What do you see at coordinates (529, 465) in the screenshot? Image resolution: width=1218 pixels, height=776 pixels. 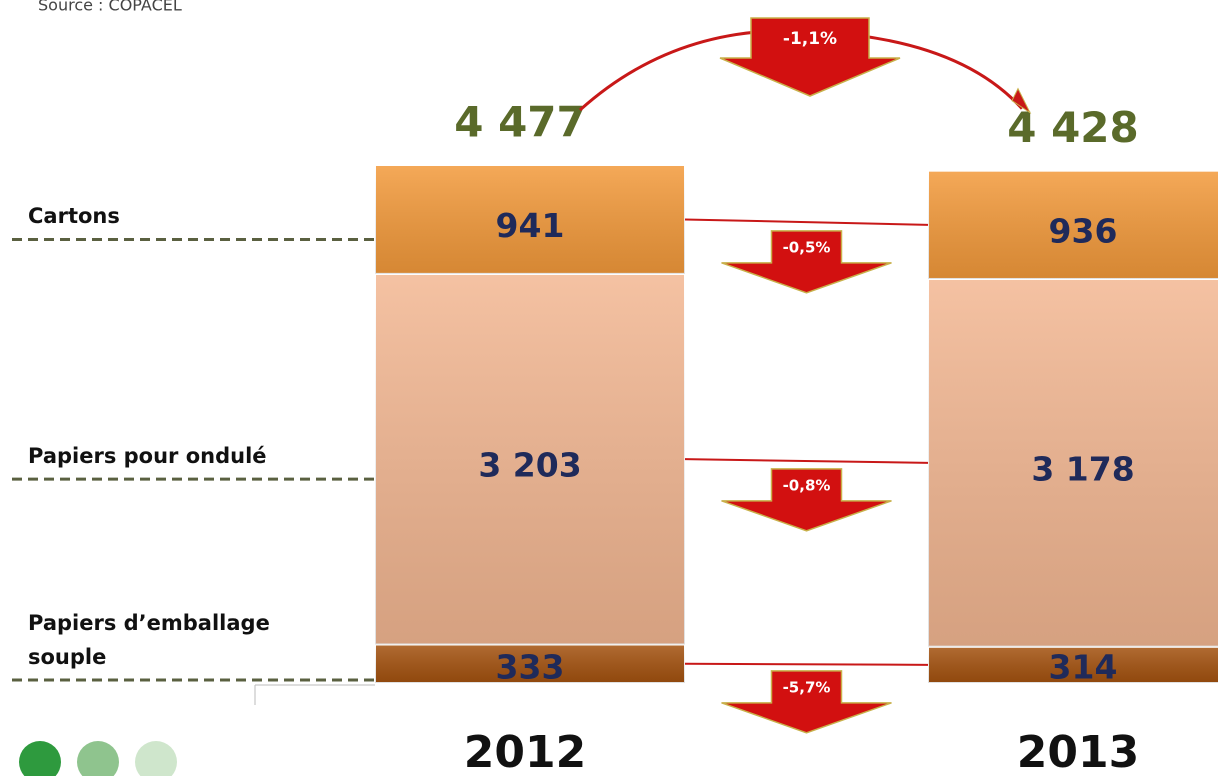 I see `value-label: 3 203` at bounding box center [529, 465].